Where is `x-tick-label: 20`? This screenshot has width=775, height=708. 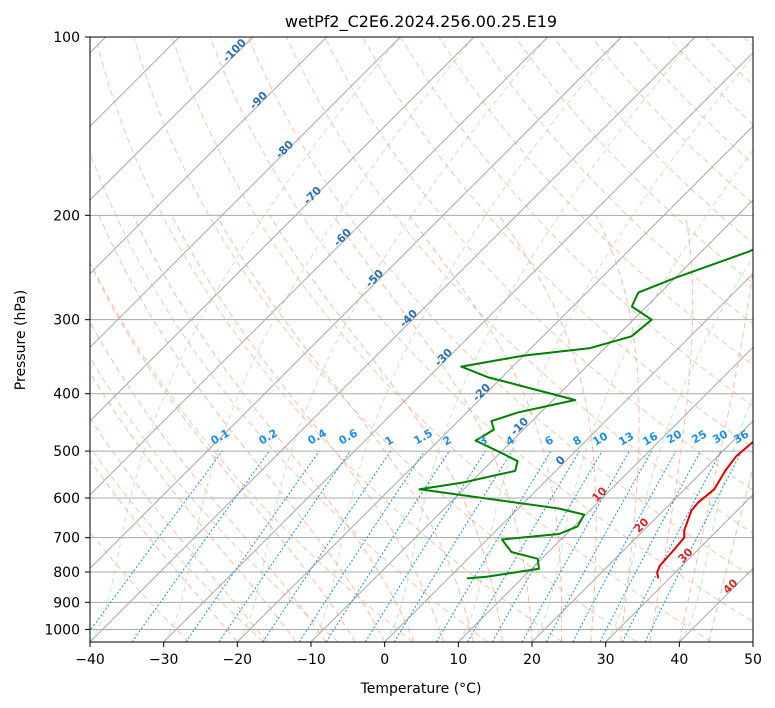 x-tick-label: 20 is located at coordinates (532, 660).